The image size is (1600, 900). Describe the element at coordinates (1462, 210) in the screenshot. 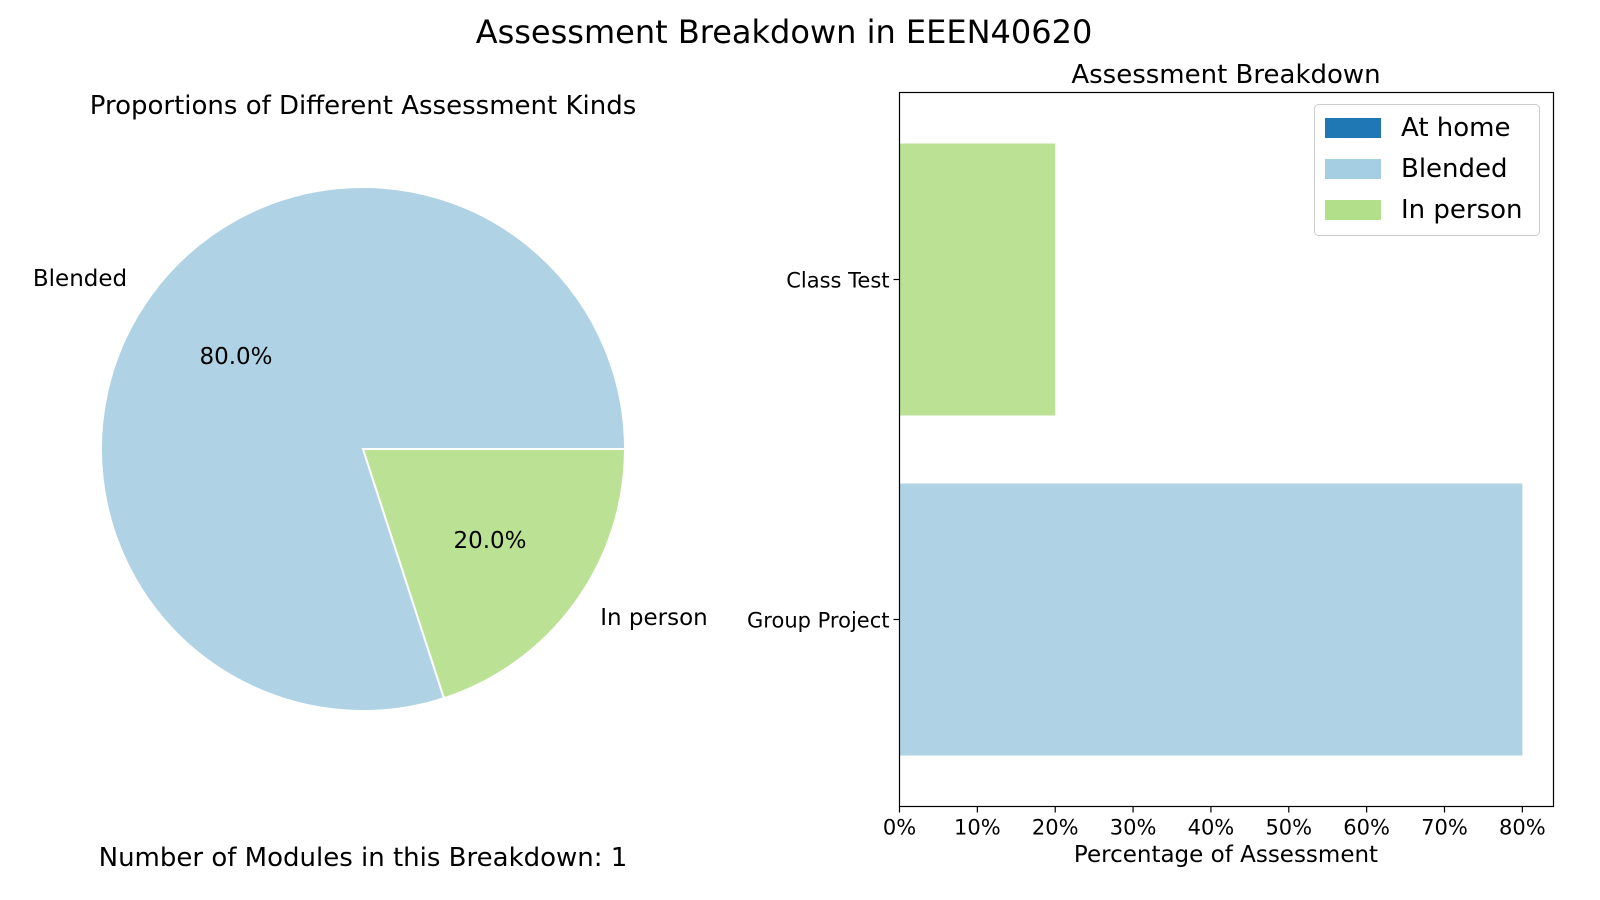

I see `legend-label-in-person: In person` at that location.